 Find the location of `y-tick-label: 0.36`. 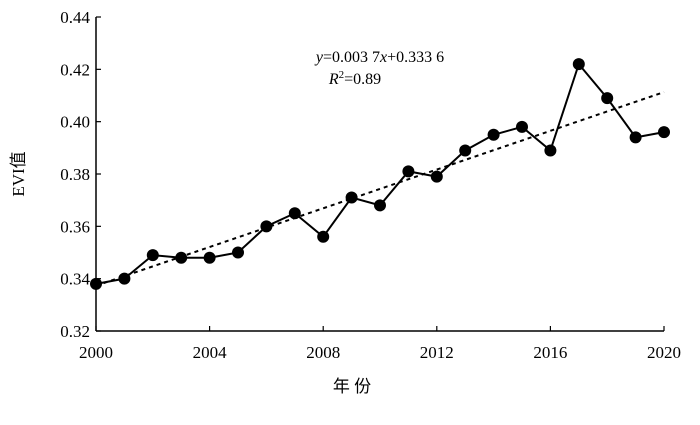

y-tick-label: 0.36 is located at coordinates (75, 226).